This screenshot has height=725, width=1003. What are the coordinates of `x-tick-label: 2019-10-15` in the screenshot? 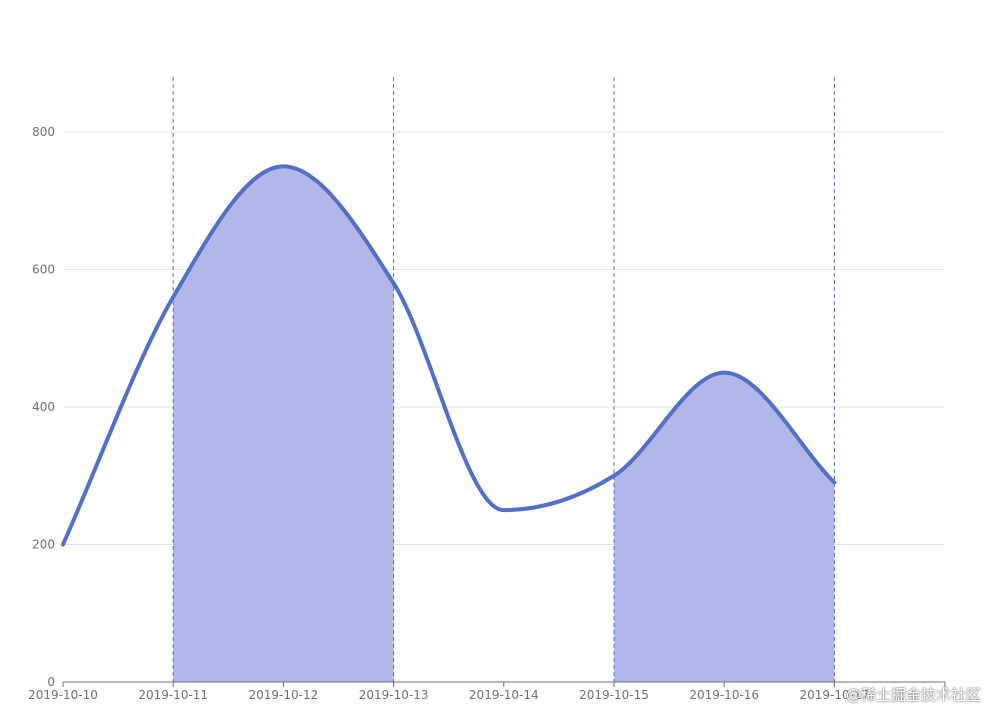 It's located at (614, 695).